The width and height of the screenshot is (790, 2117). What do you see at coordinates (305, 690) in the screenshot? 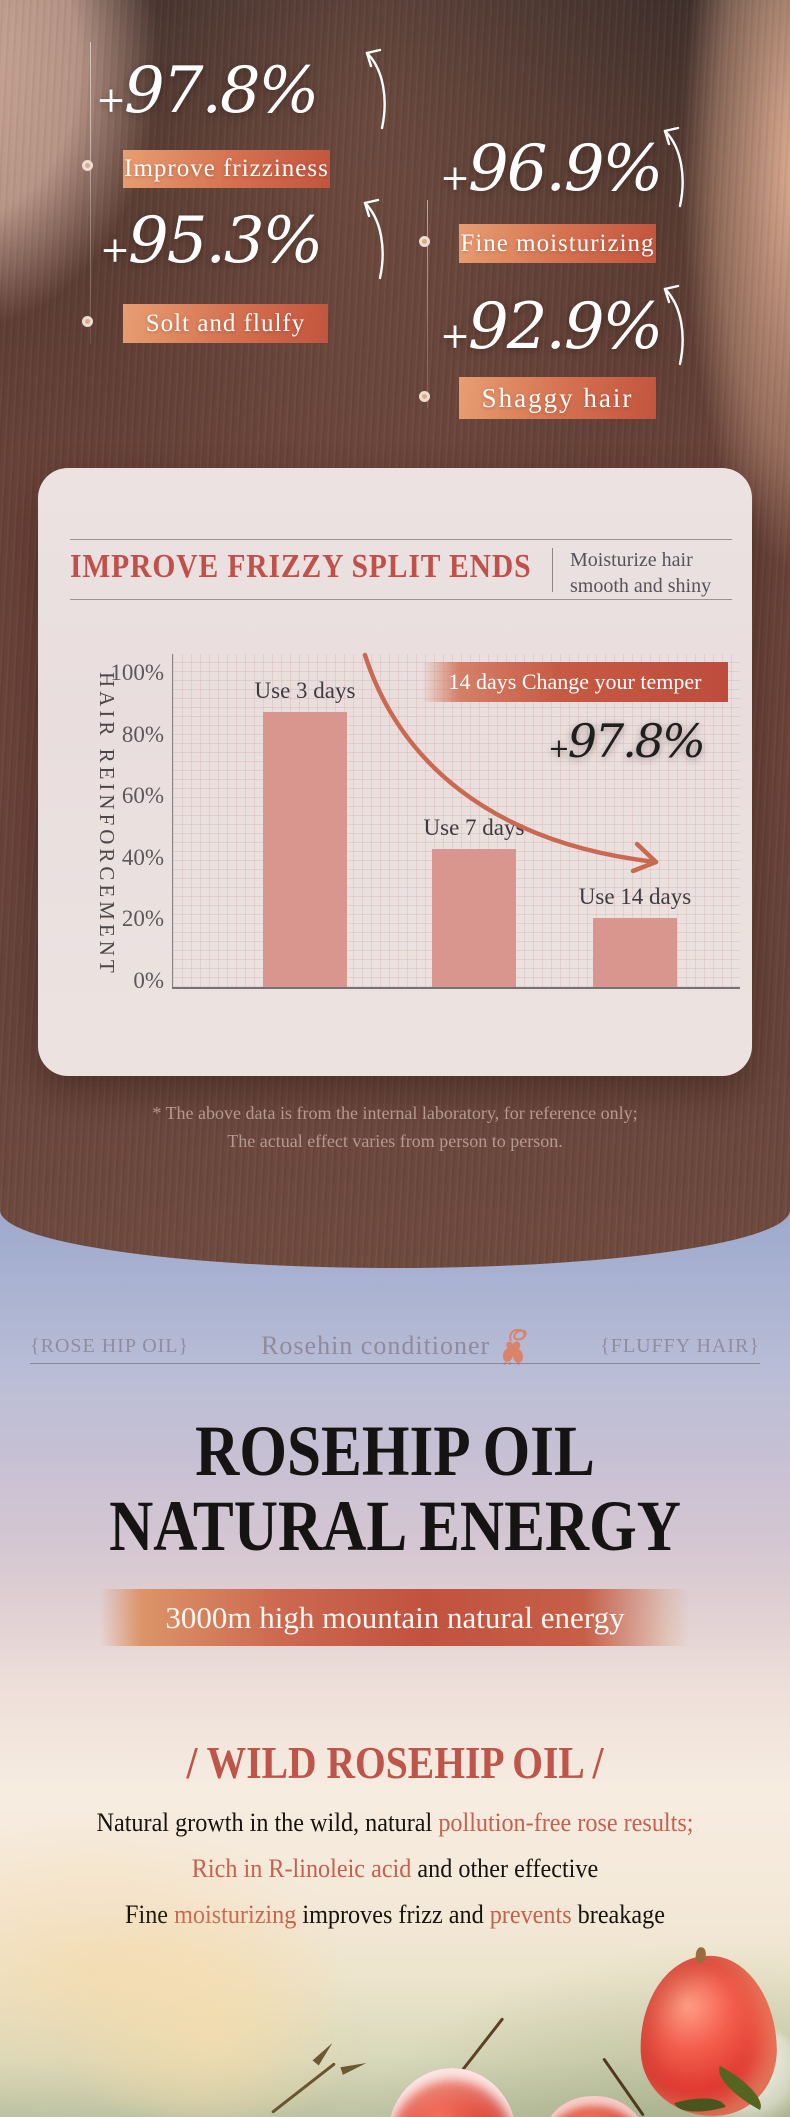
I see `bar-label: Use 3 days` at bounding box center [305, 690].